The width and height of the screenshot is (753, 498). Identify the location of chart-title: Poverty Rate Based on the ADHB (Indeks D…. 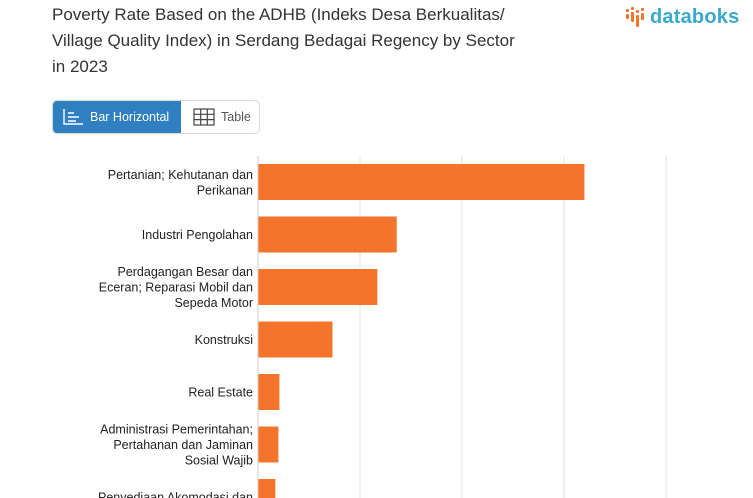
(312, 41).